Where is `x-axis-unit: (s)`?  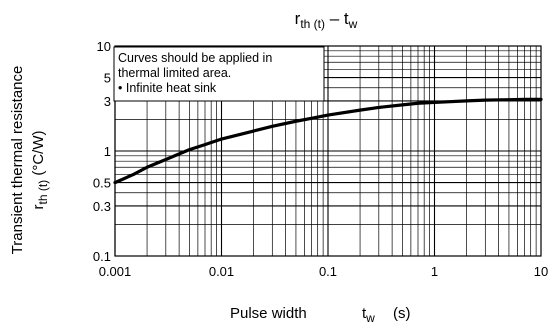 x-axis-unit: (s) is located at coordinates (402, 313).